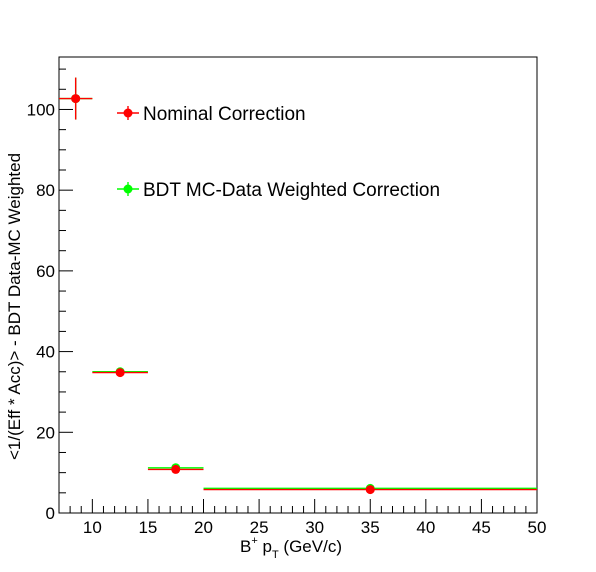 The width and height of the screenshot is (596, 572). What do you see at coordinates (370, 527) in the screenshot?
I see `x-tick-label: 35` at bounding box center [370, 527].